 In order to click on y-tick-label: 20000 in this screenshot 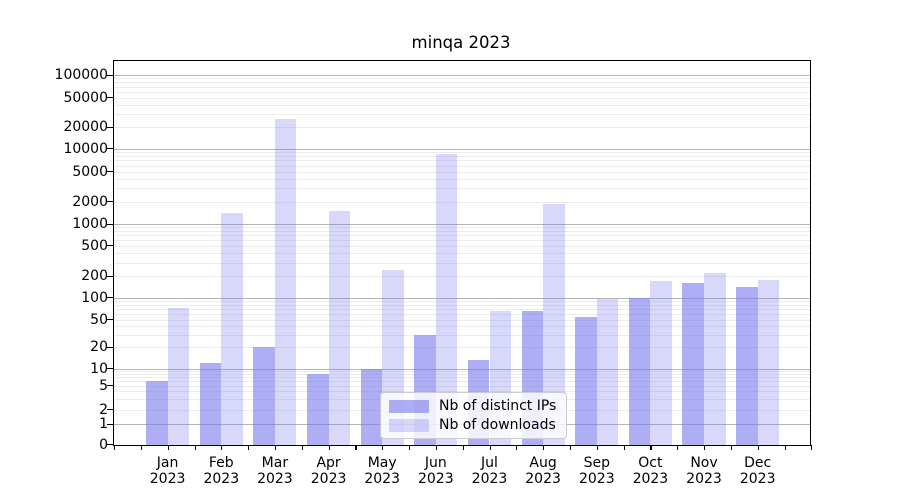, I will do `click(85, 127)`.